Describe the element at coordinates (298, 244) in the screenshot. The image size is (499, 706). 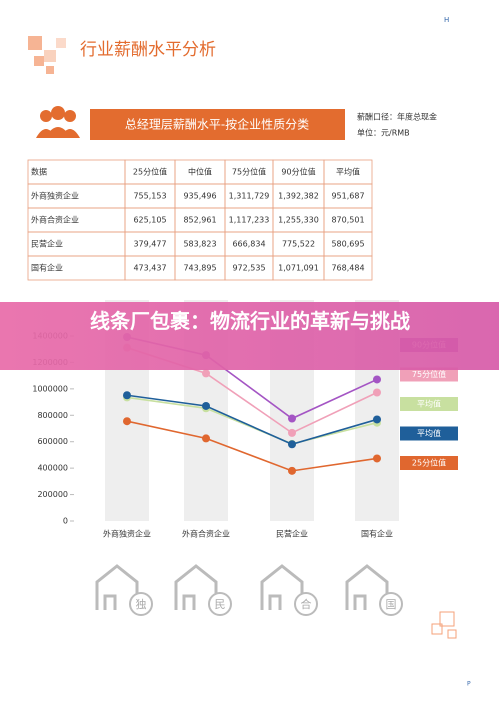
I see `table-text: 775,522` at that location.